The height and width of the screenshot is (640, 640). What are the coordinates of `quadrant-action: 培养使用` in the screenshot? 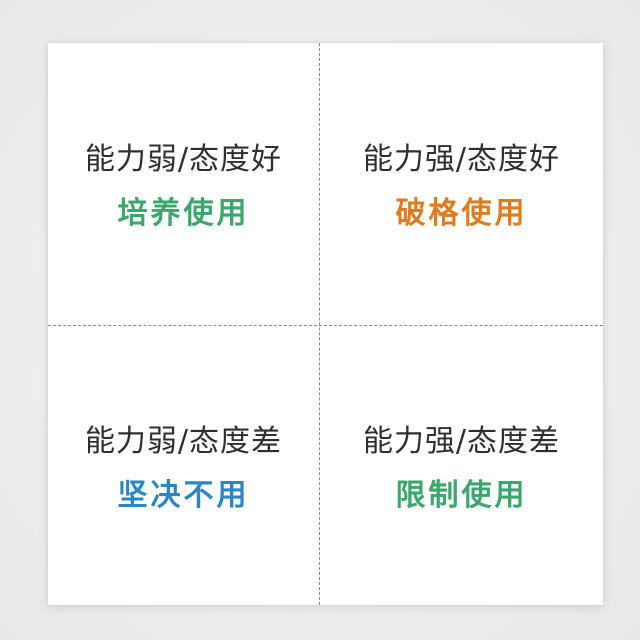 It's located at (183, 213).